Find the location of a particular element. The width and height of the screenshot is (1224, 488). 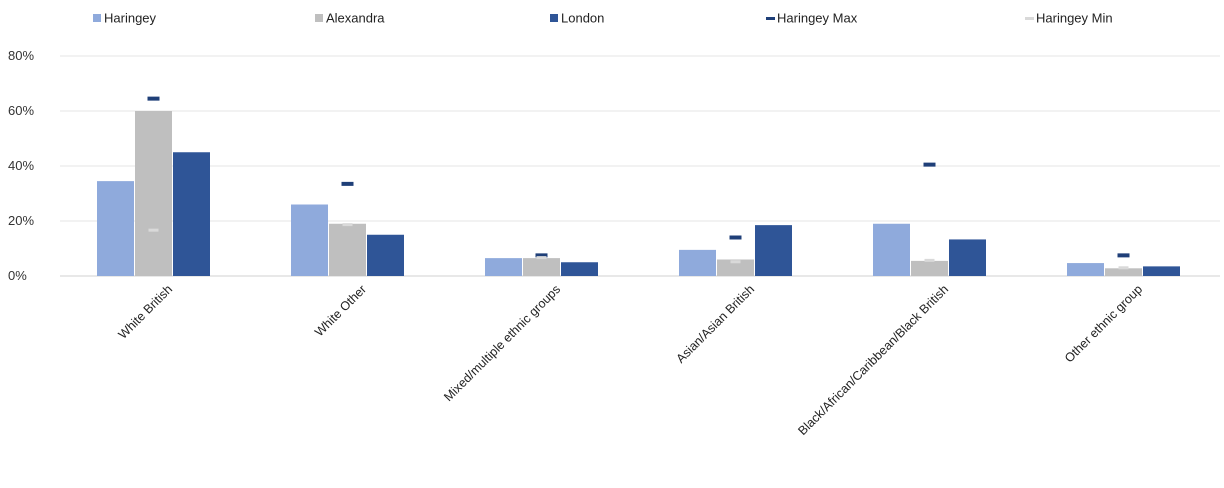

y-tick-label: 60% is located at coordinates (21, 110).